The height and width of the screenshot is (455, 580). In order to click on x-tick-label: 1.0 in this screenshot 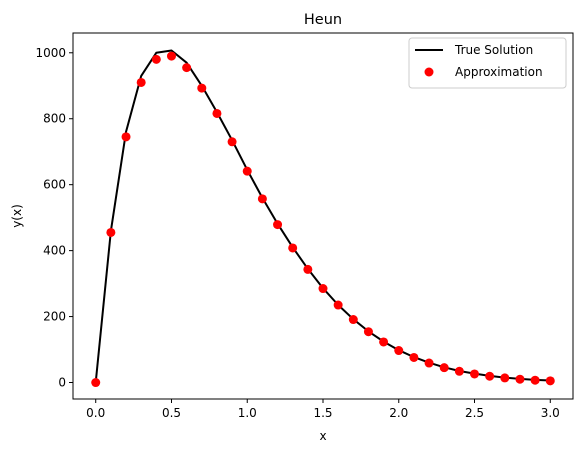, I will do `click(247, 413)`.